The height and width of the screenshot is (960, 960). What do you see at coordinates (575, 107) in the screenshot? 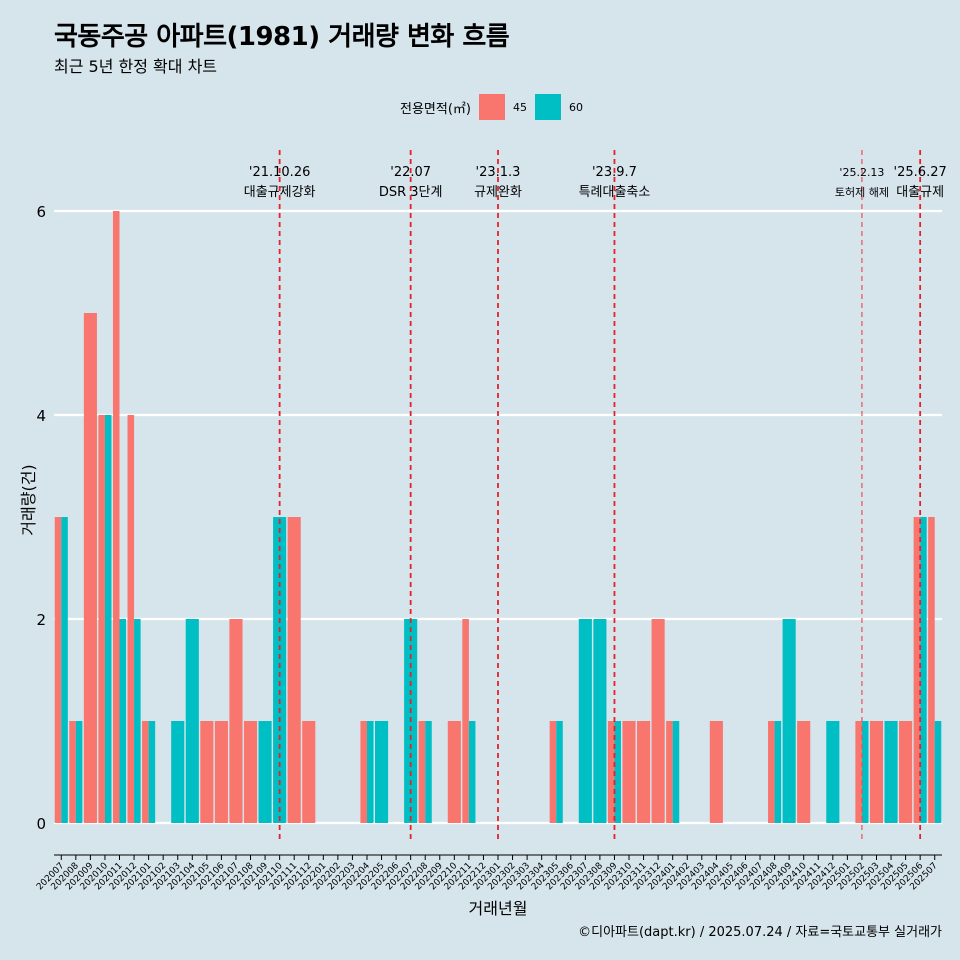
I see `legend-label-60: 60` at bounding box center [575, 107].